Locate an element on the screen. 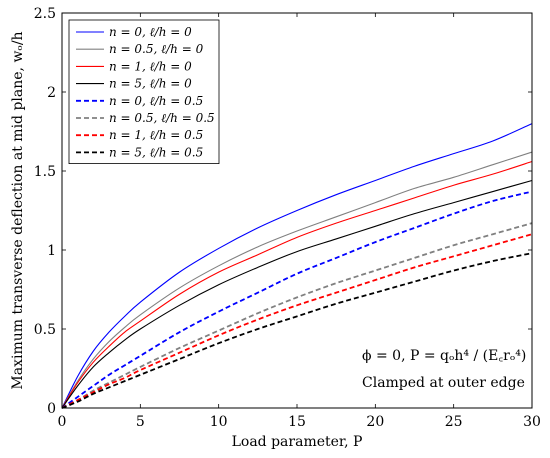 This screenshot has height=458, width=550. x-tick-label: 30 is located at coordinates (532, 422).